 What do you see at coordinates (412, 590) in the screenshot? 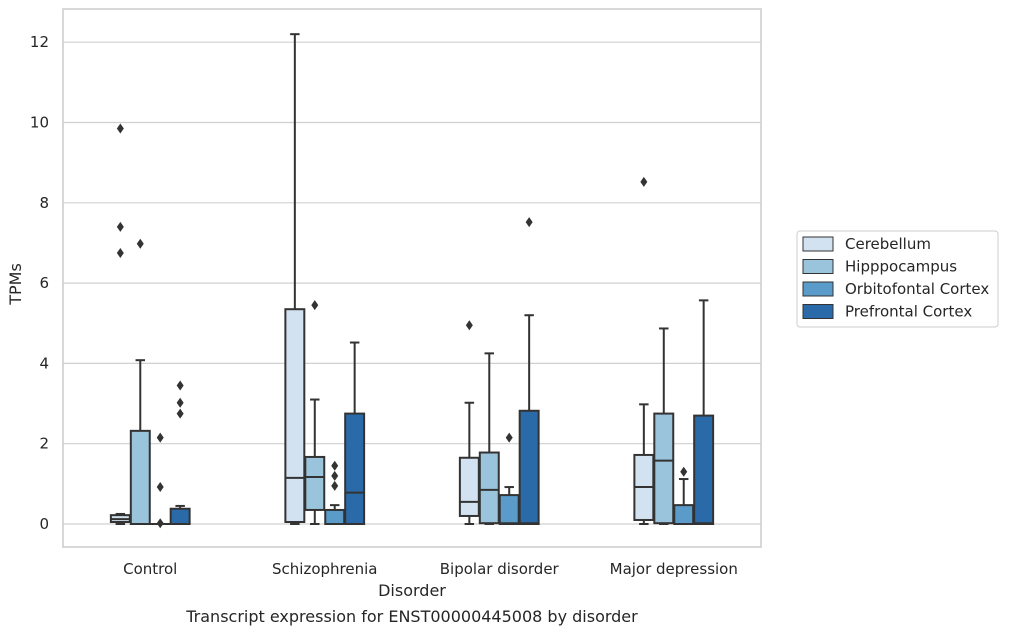
I see `x-axis-title: Disorder` at bounding box center [412, 590].